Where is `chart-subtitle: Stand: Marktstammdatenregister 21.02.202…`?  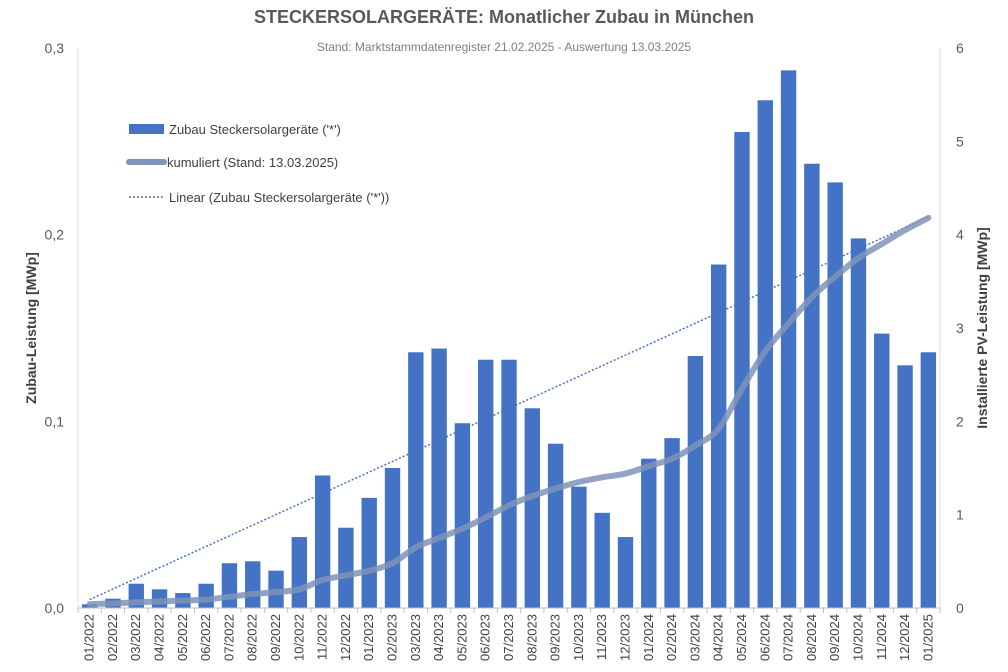
chart-subtitle: Stand: Marktstammdatenregister 21.02.202… is located at coordinates (504, 47).